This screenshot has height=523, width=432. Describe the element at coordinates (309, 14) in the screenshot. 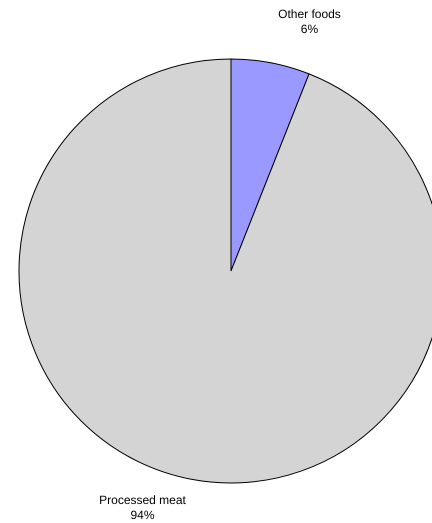

I see `slice-label: Other foods` at that location.